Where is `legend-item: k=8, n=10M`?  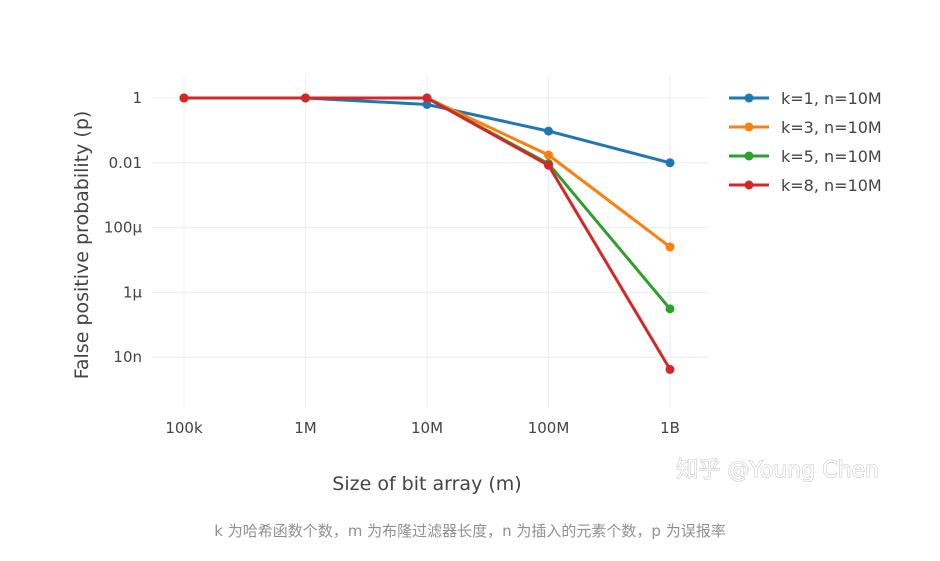 legend-item: k=8, n=10M is located at coordinates (805, 185).